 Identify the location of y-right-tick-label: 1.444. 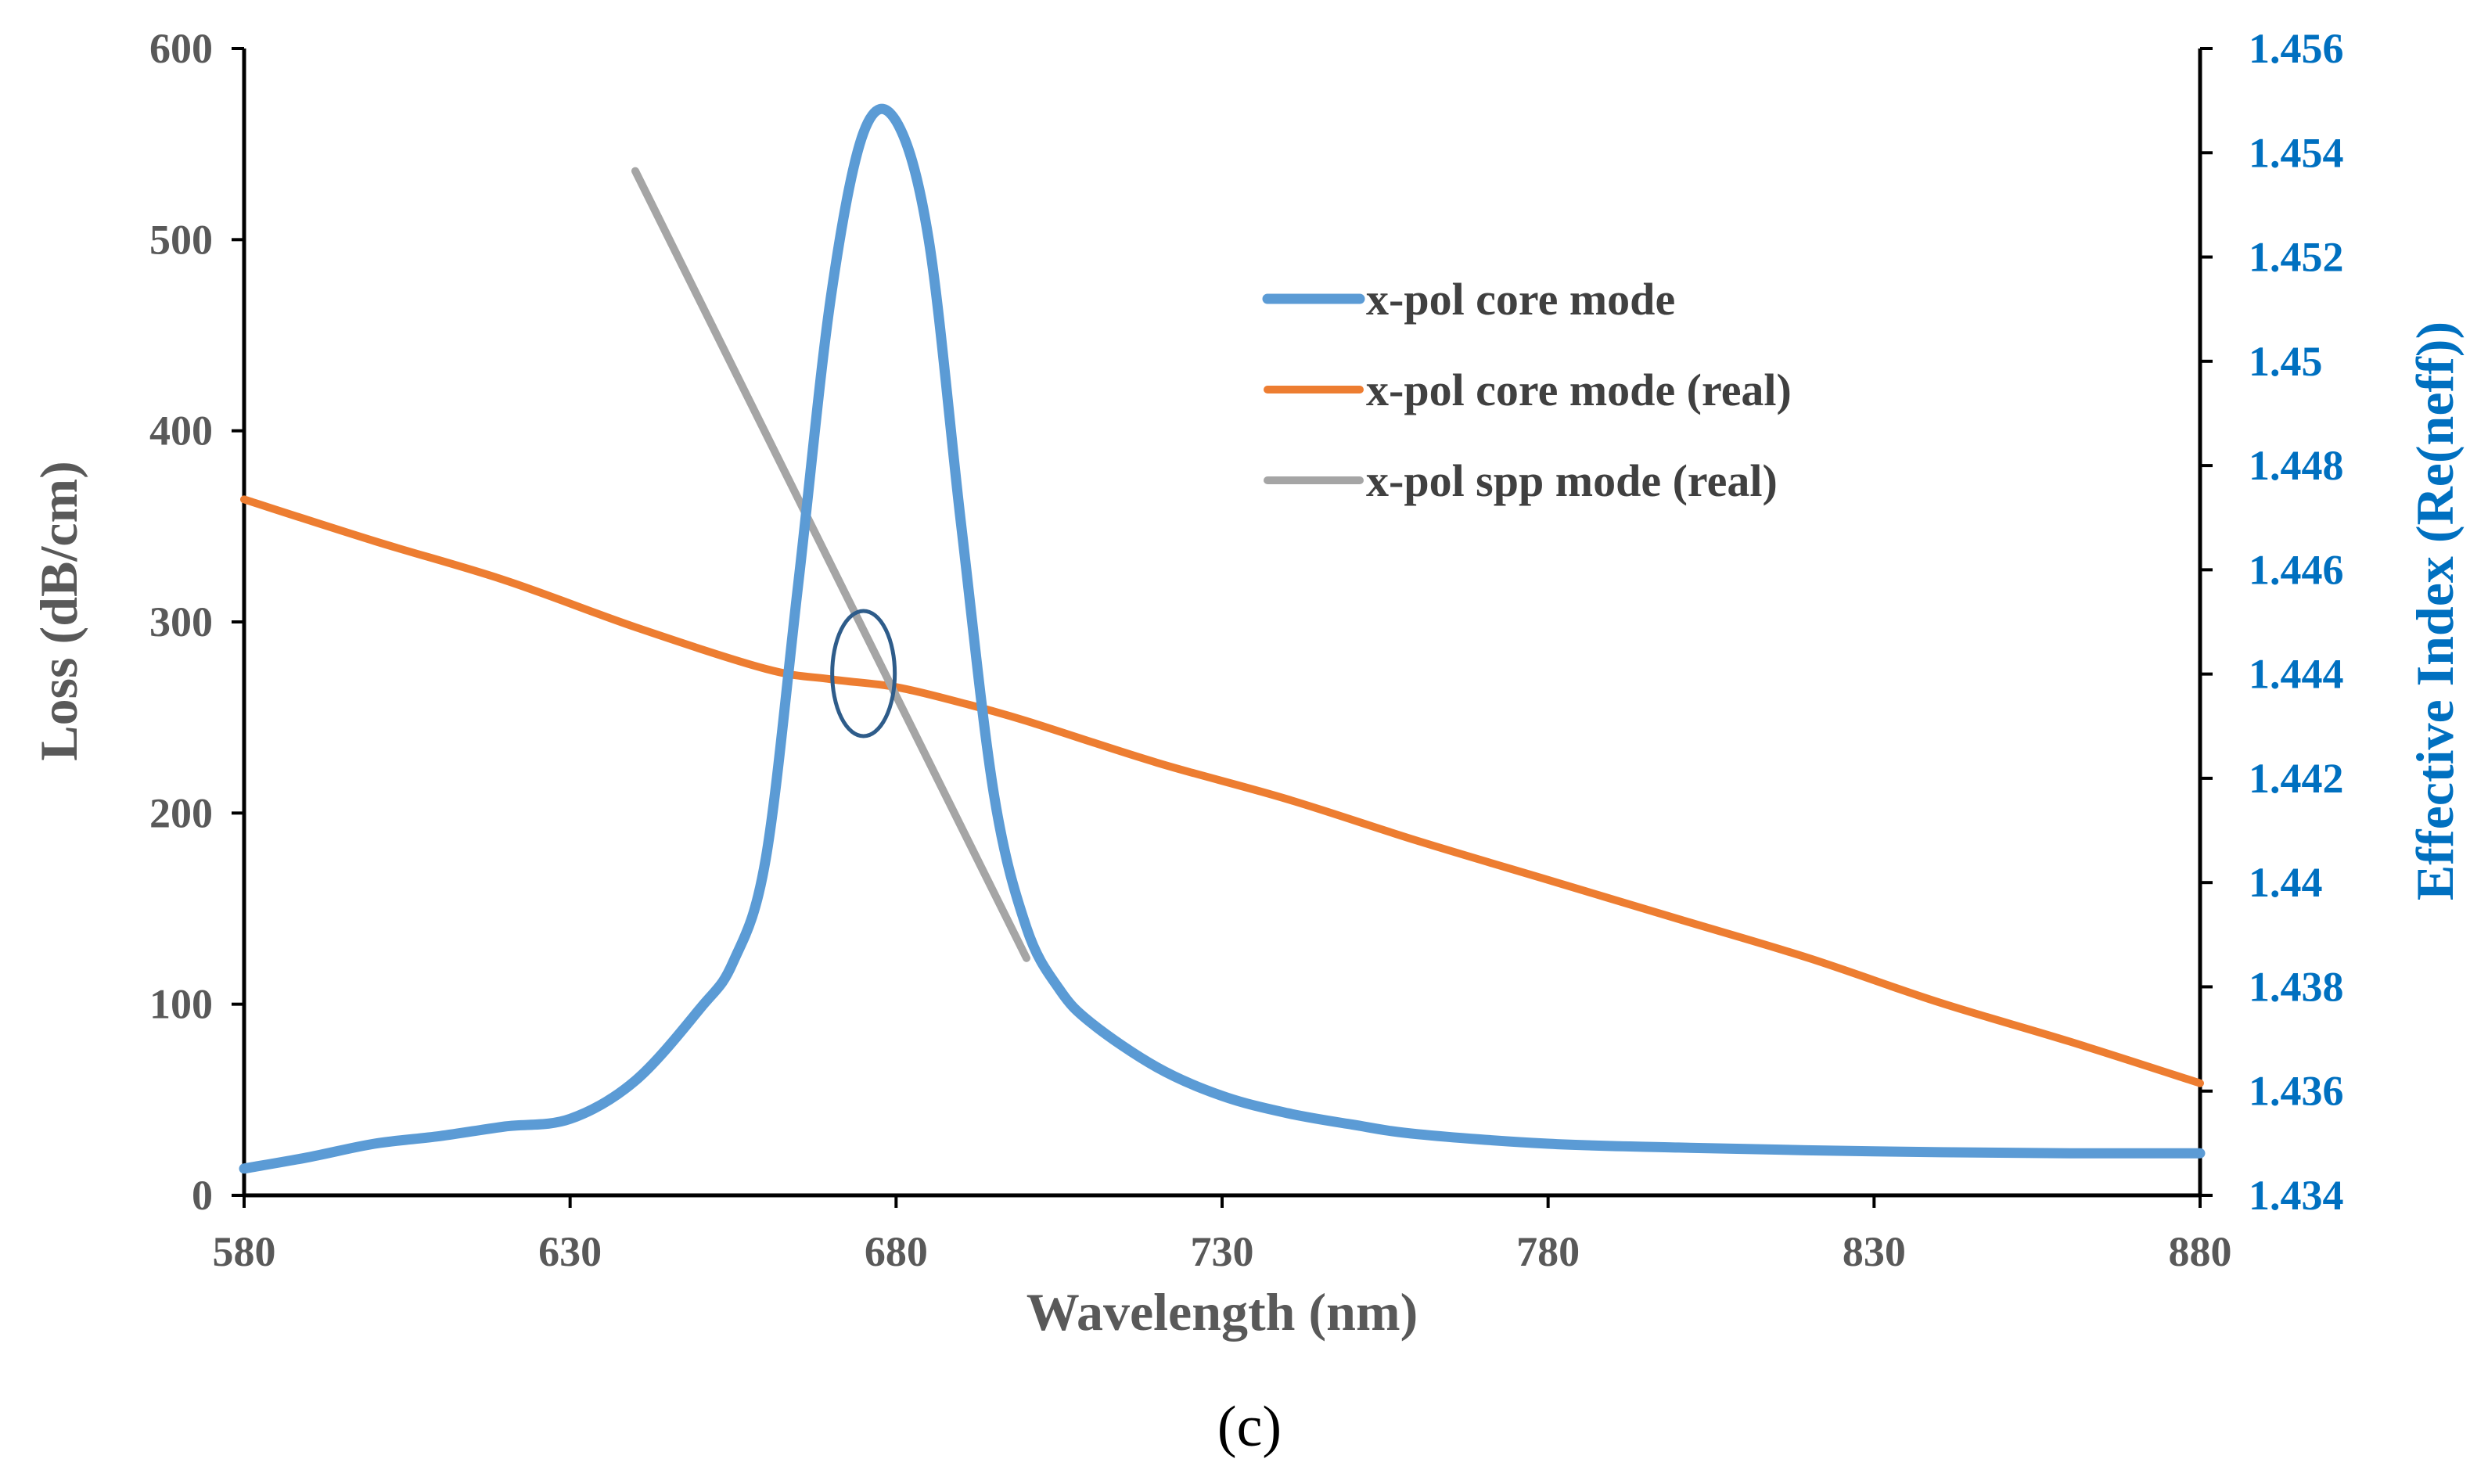
(2296, 674).